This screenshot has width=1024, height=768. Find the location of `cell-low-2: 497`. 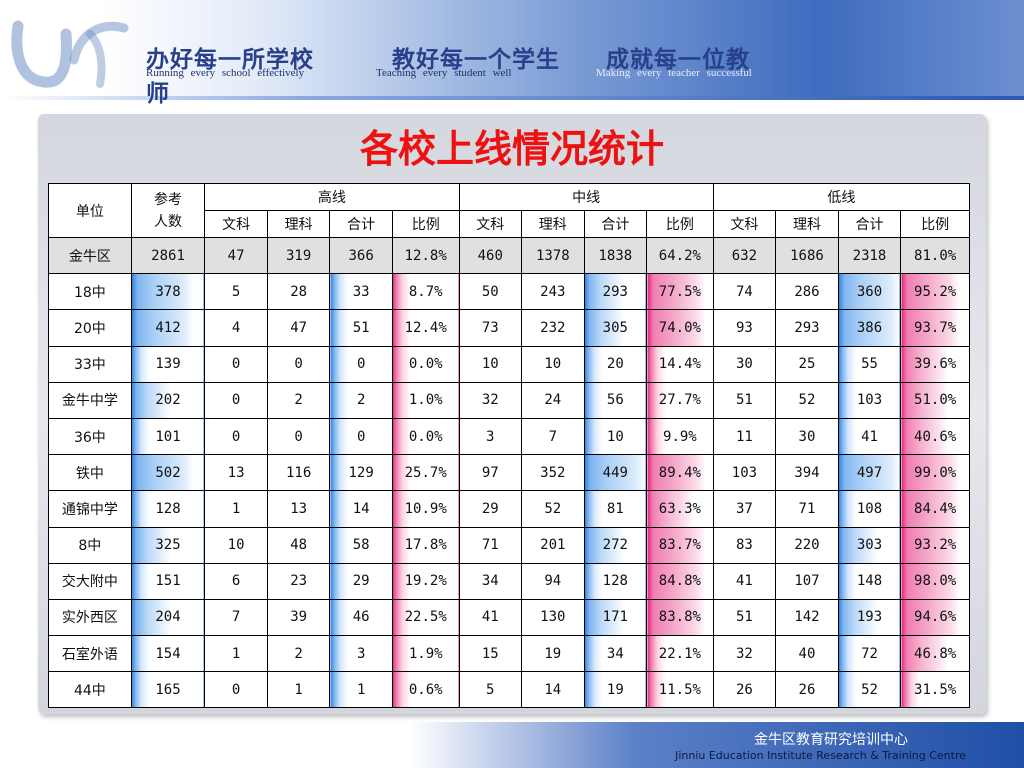

cell-low-2: 497 is located at coordinates (869, 473).